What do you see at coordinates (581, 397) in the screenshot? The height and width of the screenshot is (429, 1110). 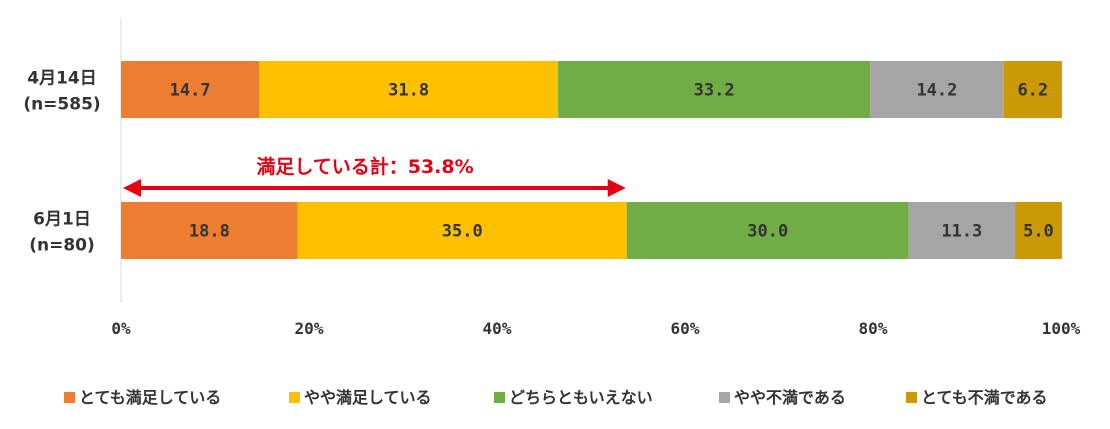 I see `legend-label-2: どちらともいえない` at bounding box center [581, 397].